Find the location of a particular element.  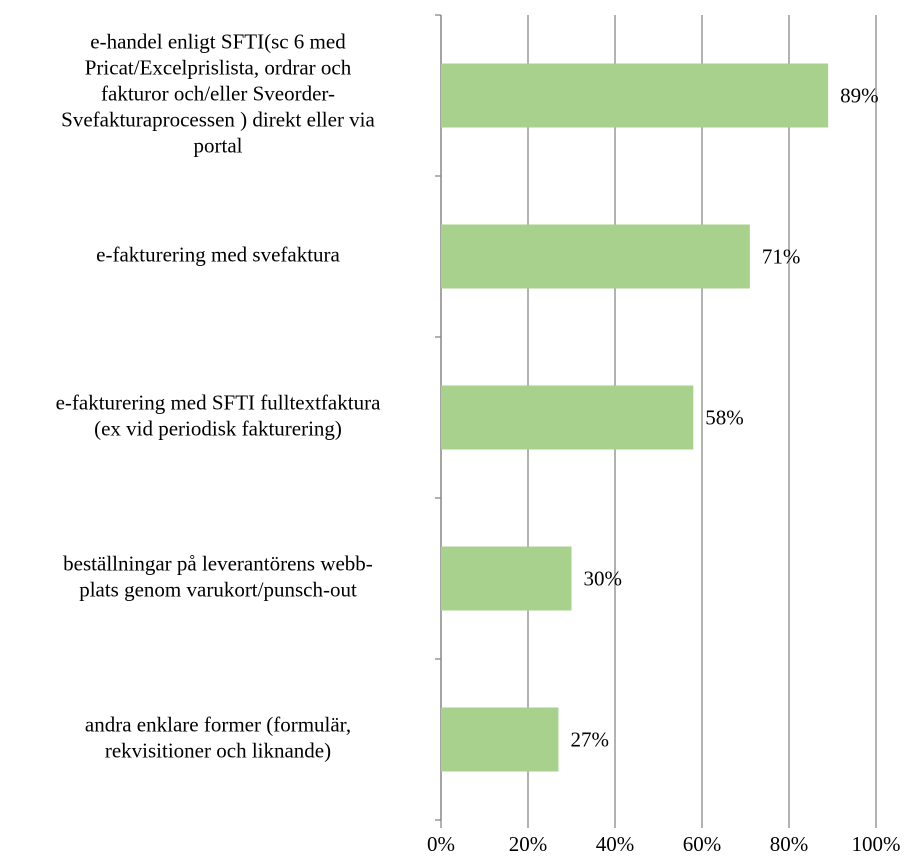

y-tick-label-line: e-handel enligt SFTI(sc 6 med is located at coordinates (218, 41).